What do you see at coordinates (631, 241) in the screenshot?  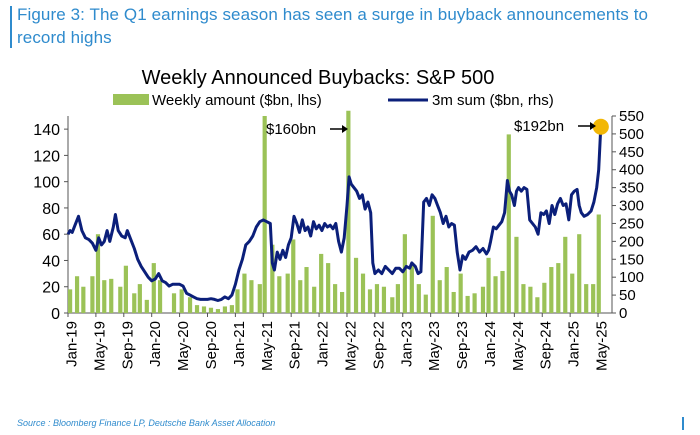 I see `right-tick-label: 200` at bounding box center [631, 241].